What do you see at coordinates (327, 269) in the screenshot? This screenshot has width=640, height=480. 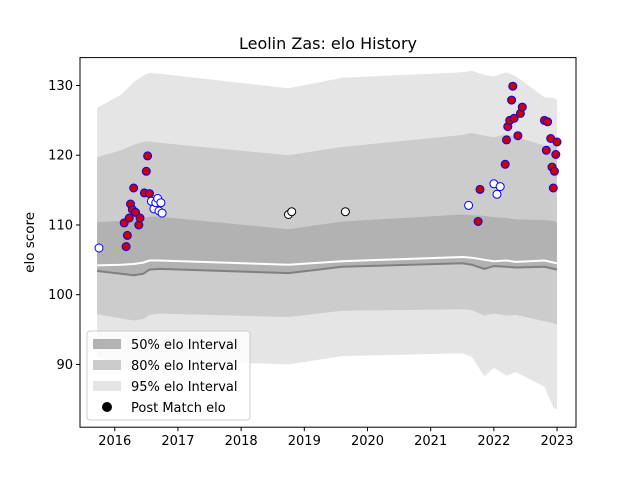 I see `lower-quartile-line` at bounding box center [327, 269].